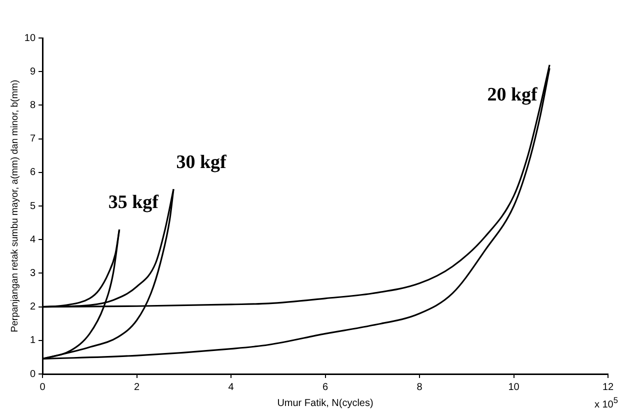 The width and height of the screenshot is (630, 418). I want to click on y-tick-label: 4, so click(33, 240).